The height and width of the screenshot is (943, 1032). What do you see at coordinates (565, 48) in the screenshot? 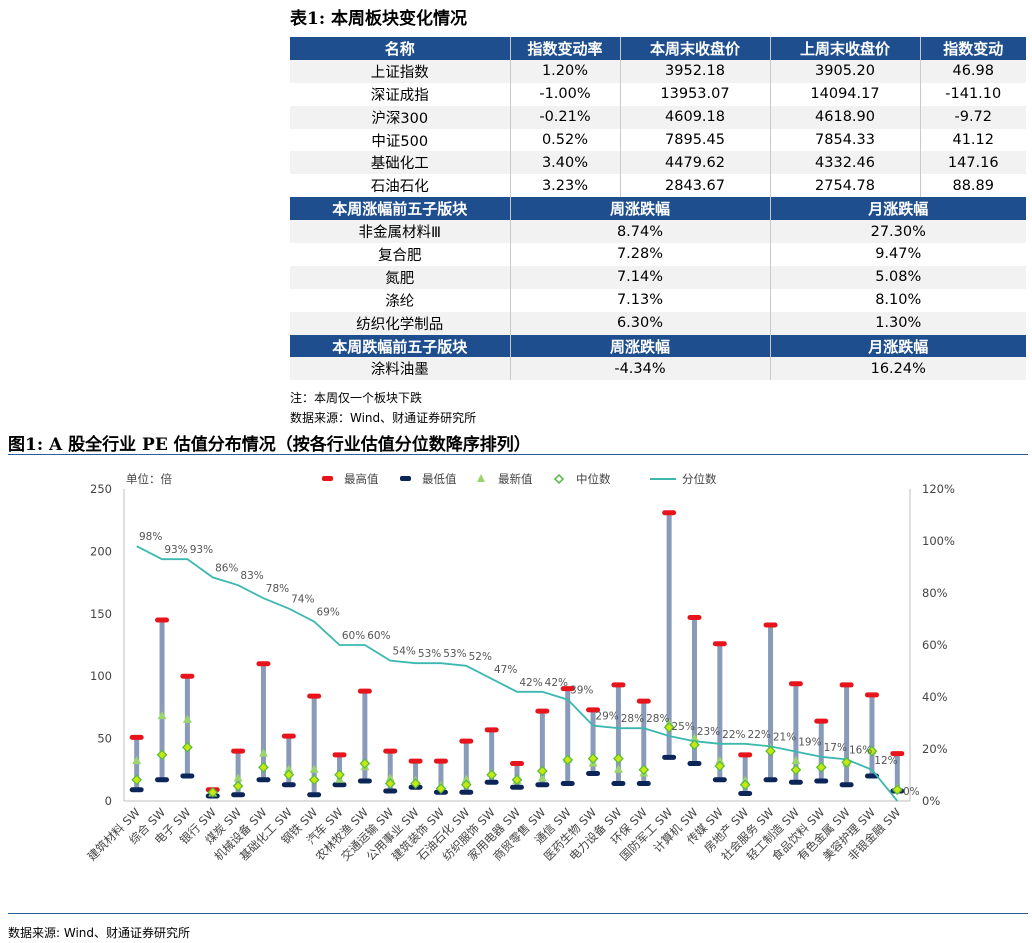
I see `table-cell: 指数变动率` at bounding box center [565, 48].